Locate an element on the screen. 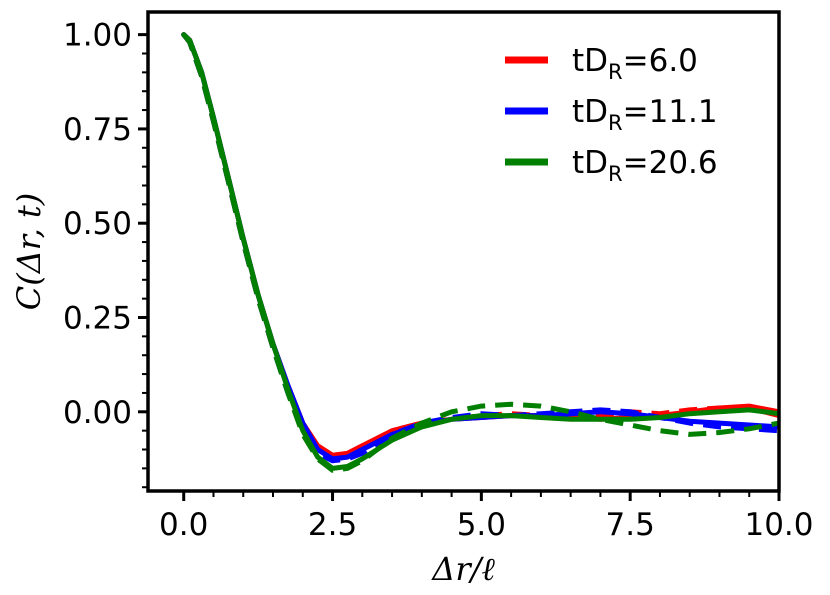 This screenshot has height=595, width=830. y-tick-label: 0.00 is located at coordinates (97, 413).